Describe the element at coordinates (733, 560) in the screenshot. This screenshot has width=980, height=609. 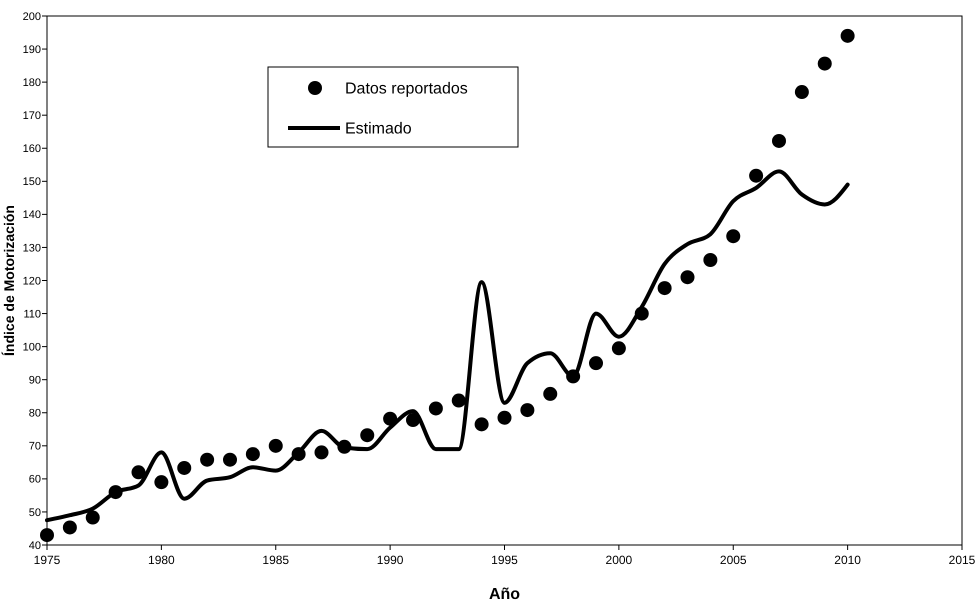
I see `x-tick-label: 2005` at that location.